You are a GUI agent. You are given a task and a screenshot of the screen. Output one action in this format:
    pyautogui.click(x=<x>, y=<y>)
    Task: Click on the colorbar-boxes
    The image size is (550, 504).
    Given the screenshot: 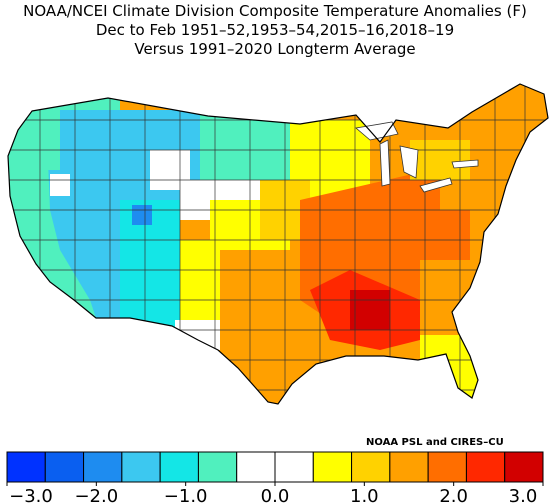 What is the action you would take?
    pyautogui.click(x=275, y=467)
    